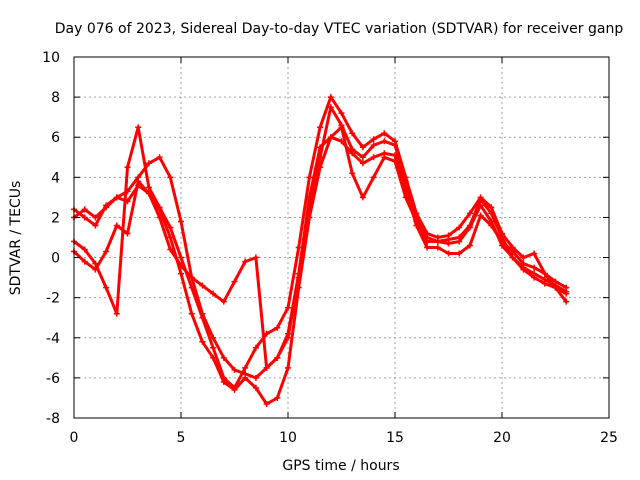 The width and height of the screenshot is (640, 480). What do you see at coordinates (74, 438) in the screenshot?
I see `x-tick-label: 0` at bounding box center [74, 438].